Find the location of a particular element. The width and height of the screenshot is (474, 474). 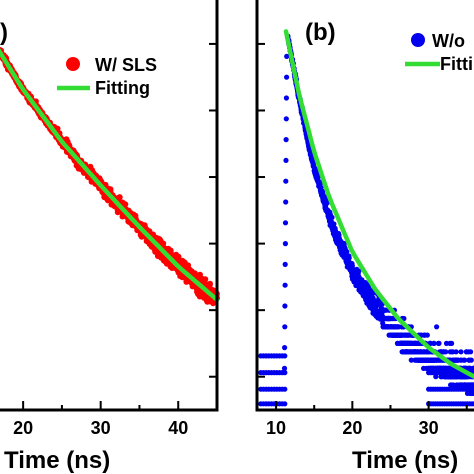

panel-a-x-tick-label: 30 is located at coordinates (101, 428).